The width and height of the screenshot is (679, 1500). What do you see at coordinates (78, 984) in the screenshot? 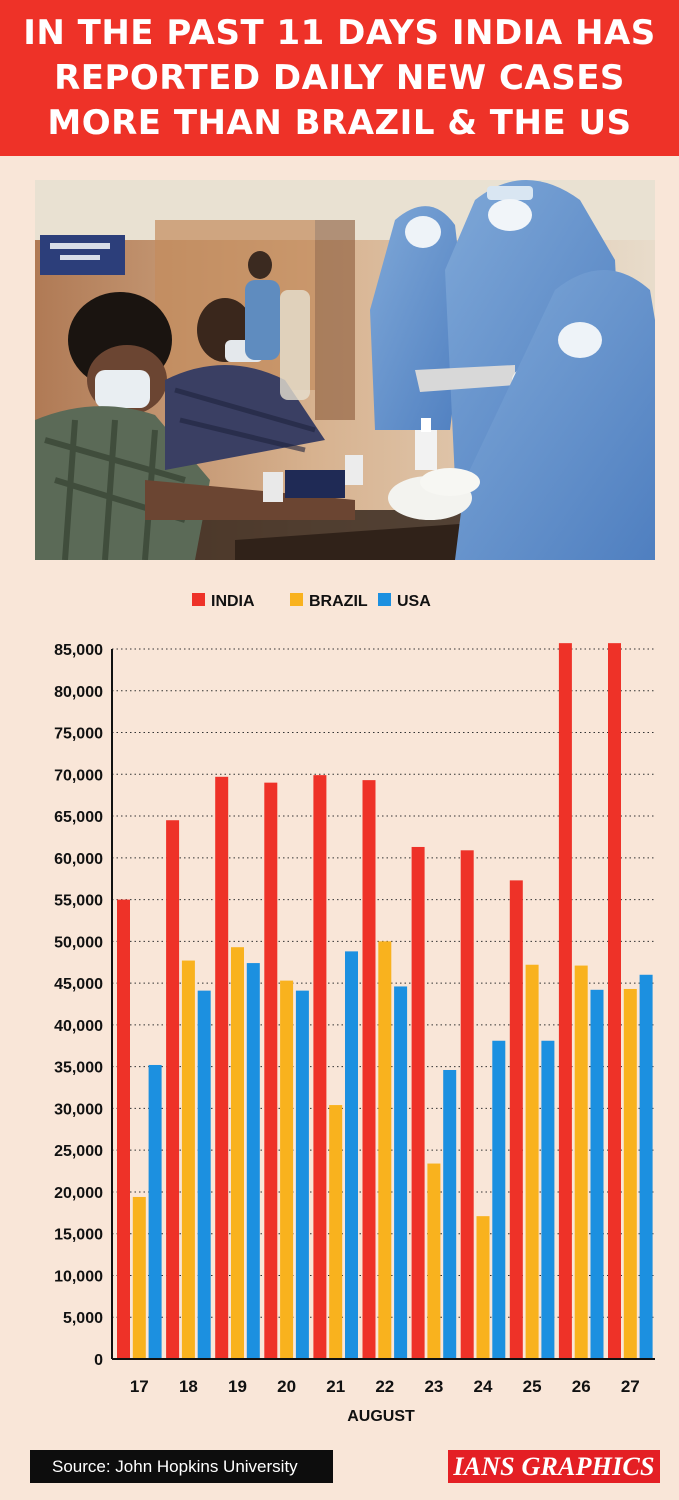
I see `y-tick-label: 45,000` at bounding box center [78, 984].